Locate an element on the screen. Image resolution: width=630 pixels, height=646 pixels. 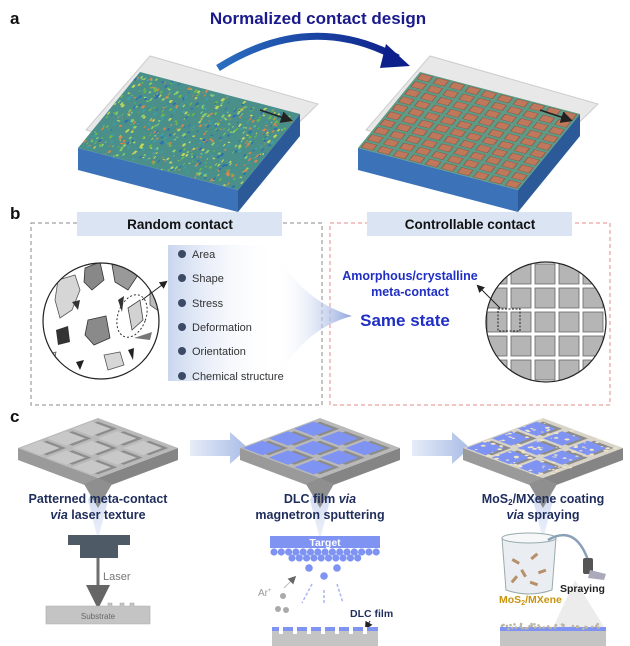
random-contact-circle is located at coordinates (101, 321).